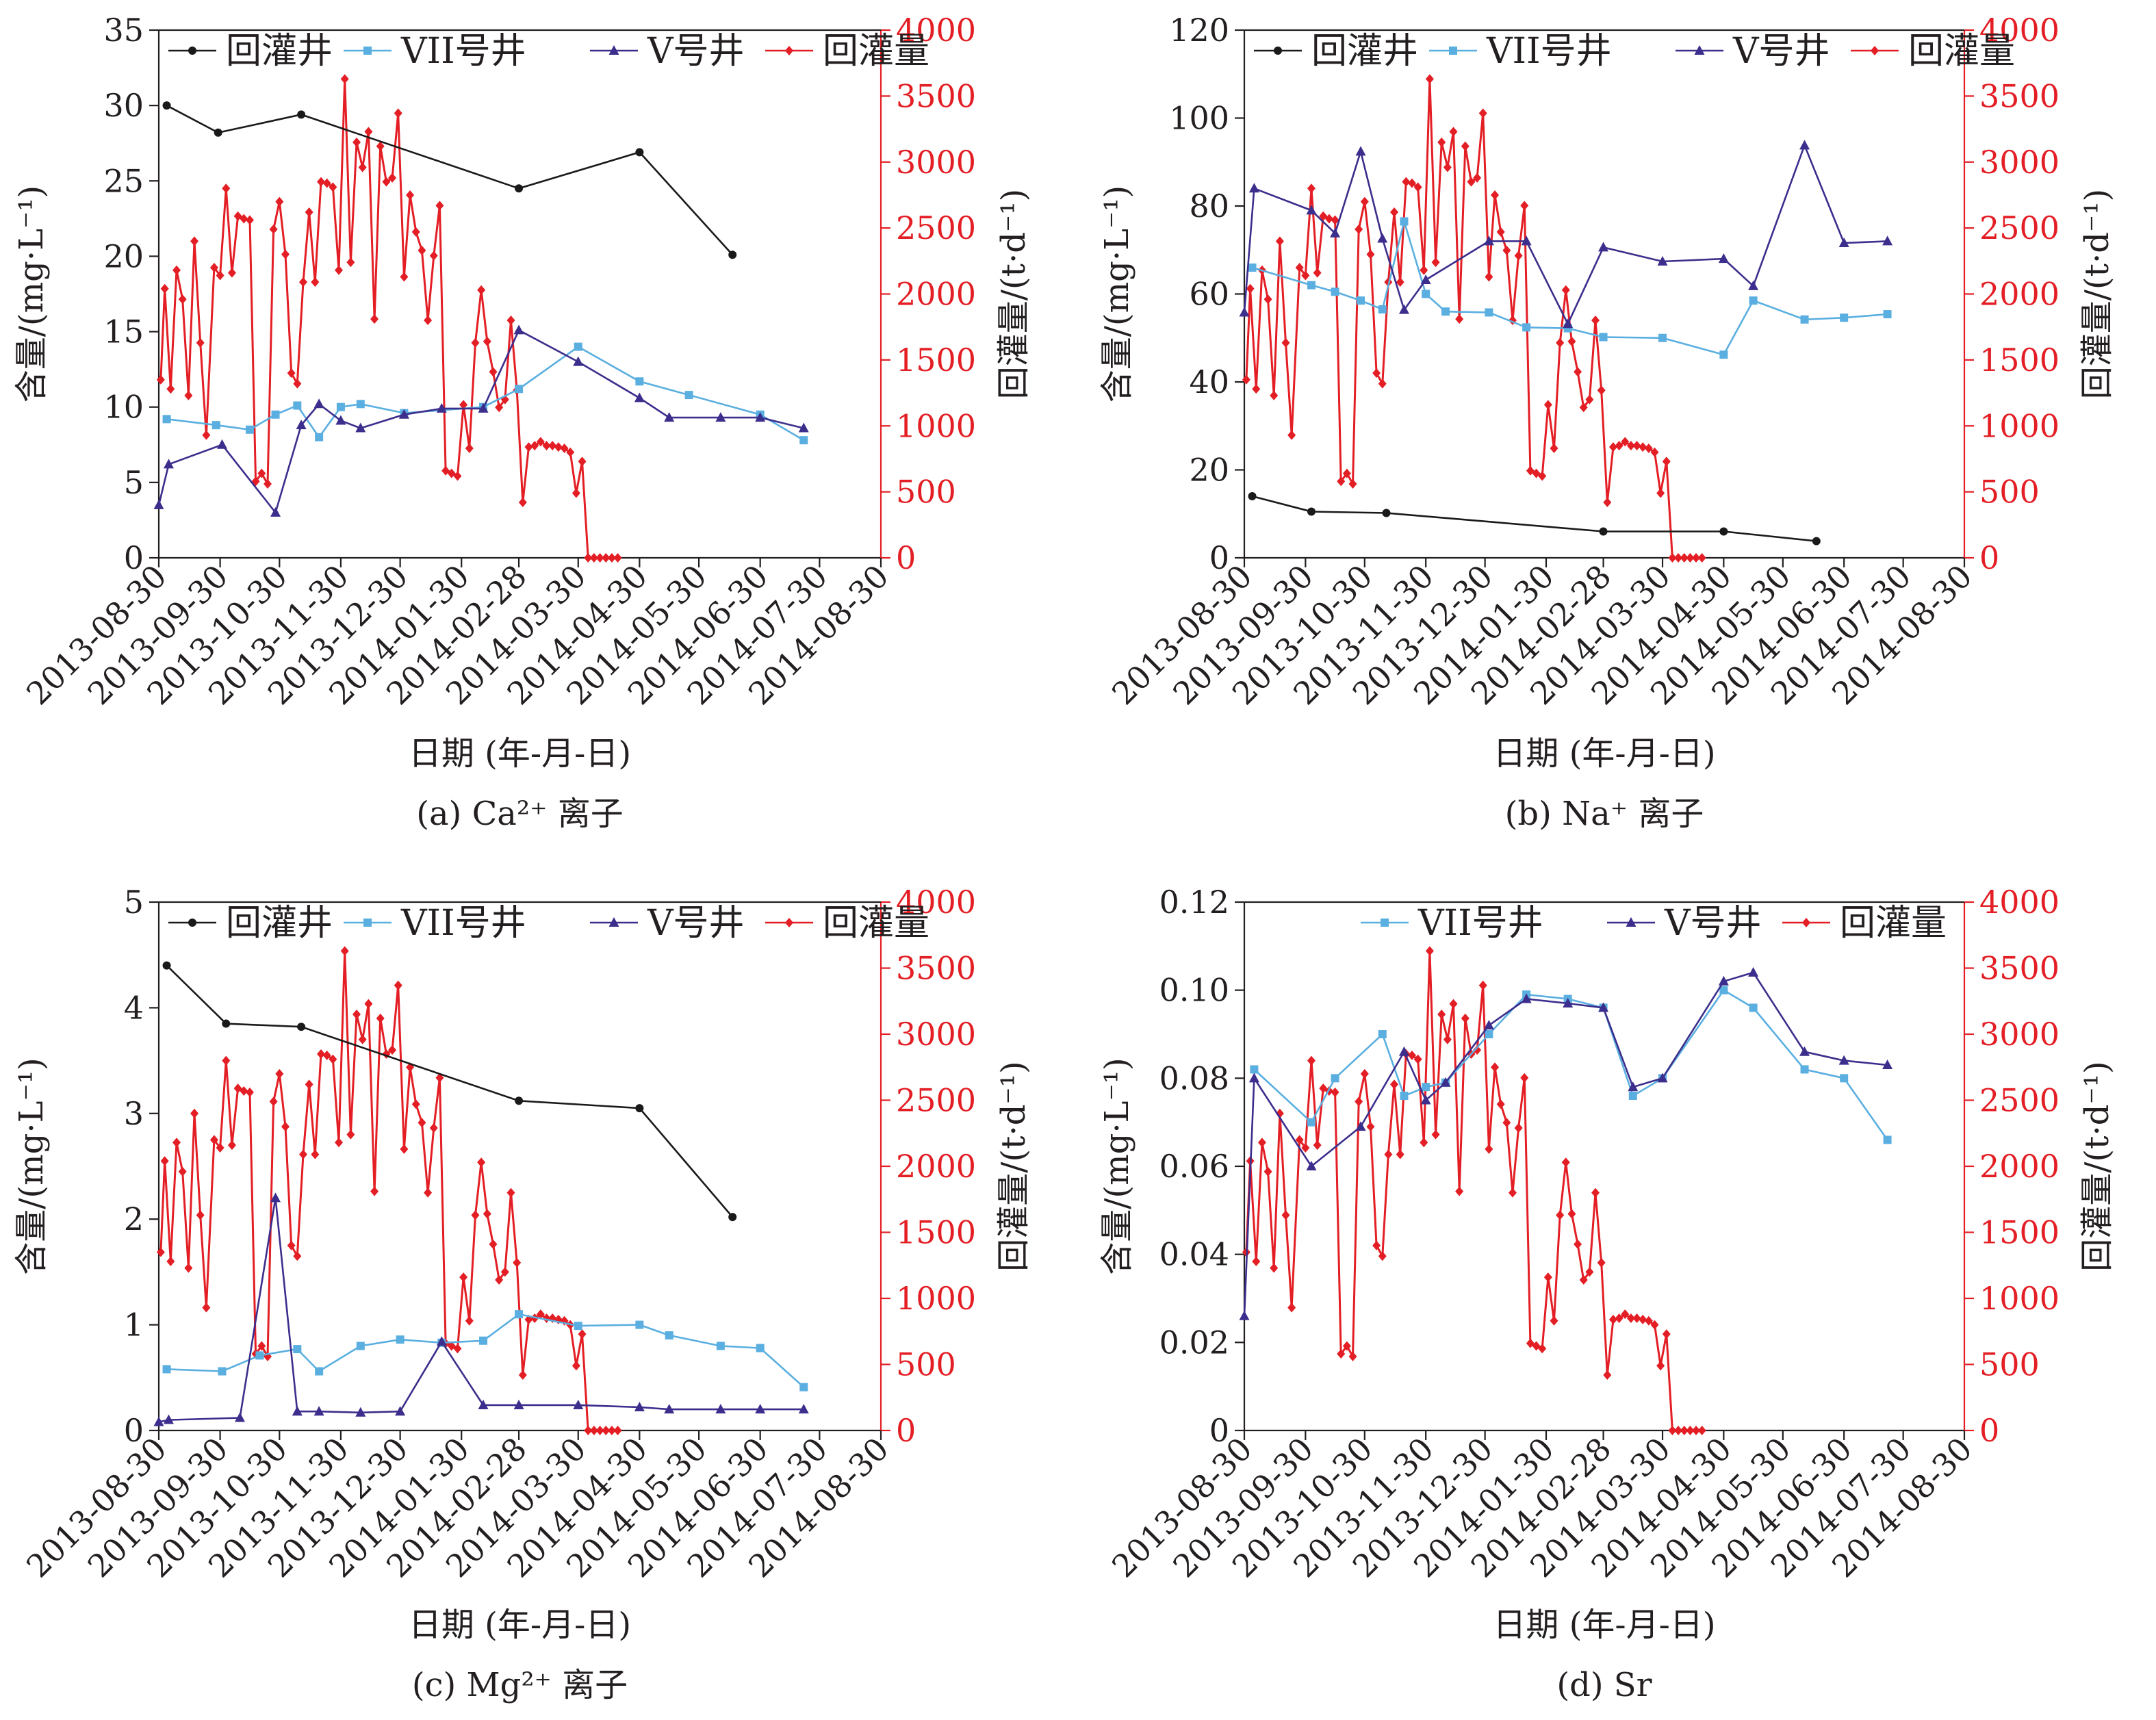 The height and width of the screenshot is (1720, 2156). Describe the element at coordinates (2019, 30) in the screenshot. I see `y2-tick-label: 4000` at that location.